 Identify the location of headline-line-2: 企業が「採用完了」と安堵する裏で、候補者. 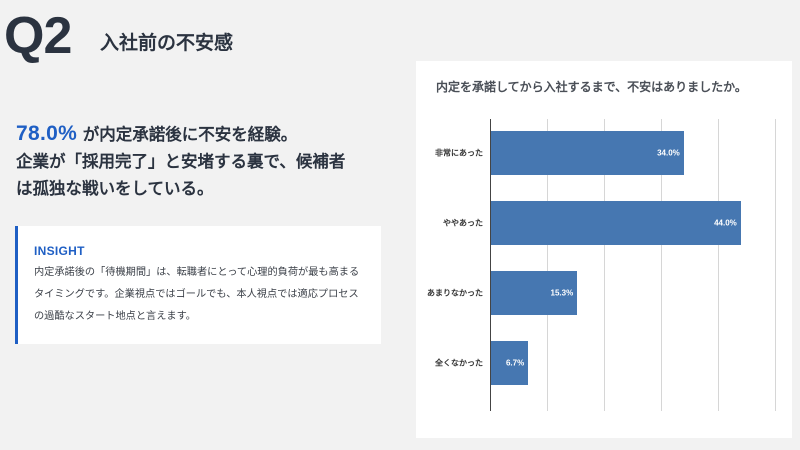
(181, 161).